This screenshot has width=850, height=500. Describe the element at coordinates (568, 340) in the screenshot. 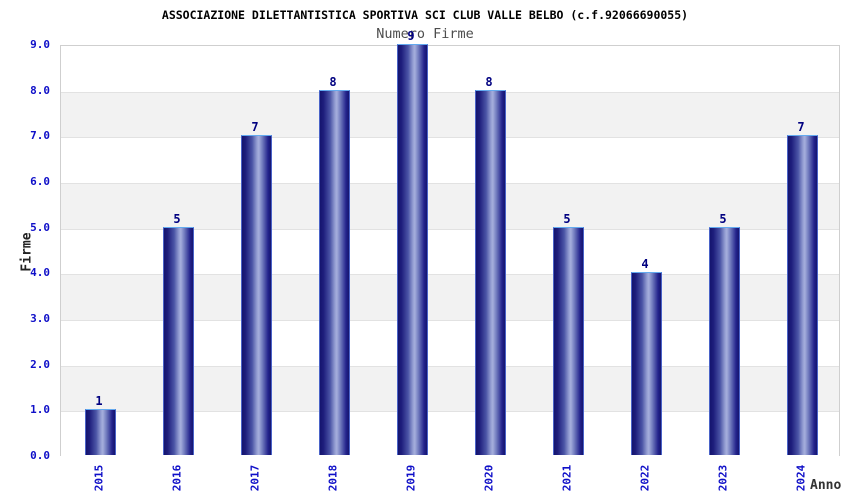

I see `bar-2021` at that location.